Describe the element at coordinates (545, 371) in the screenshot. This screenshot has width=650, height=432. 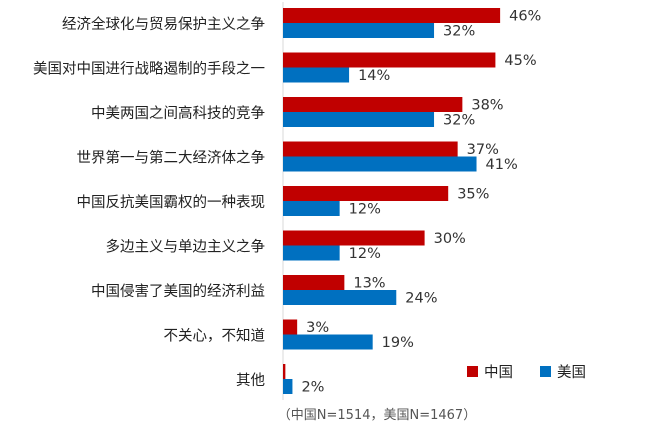
I see `legend-swatch-usa` at that location.